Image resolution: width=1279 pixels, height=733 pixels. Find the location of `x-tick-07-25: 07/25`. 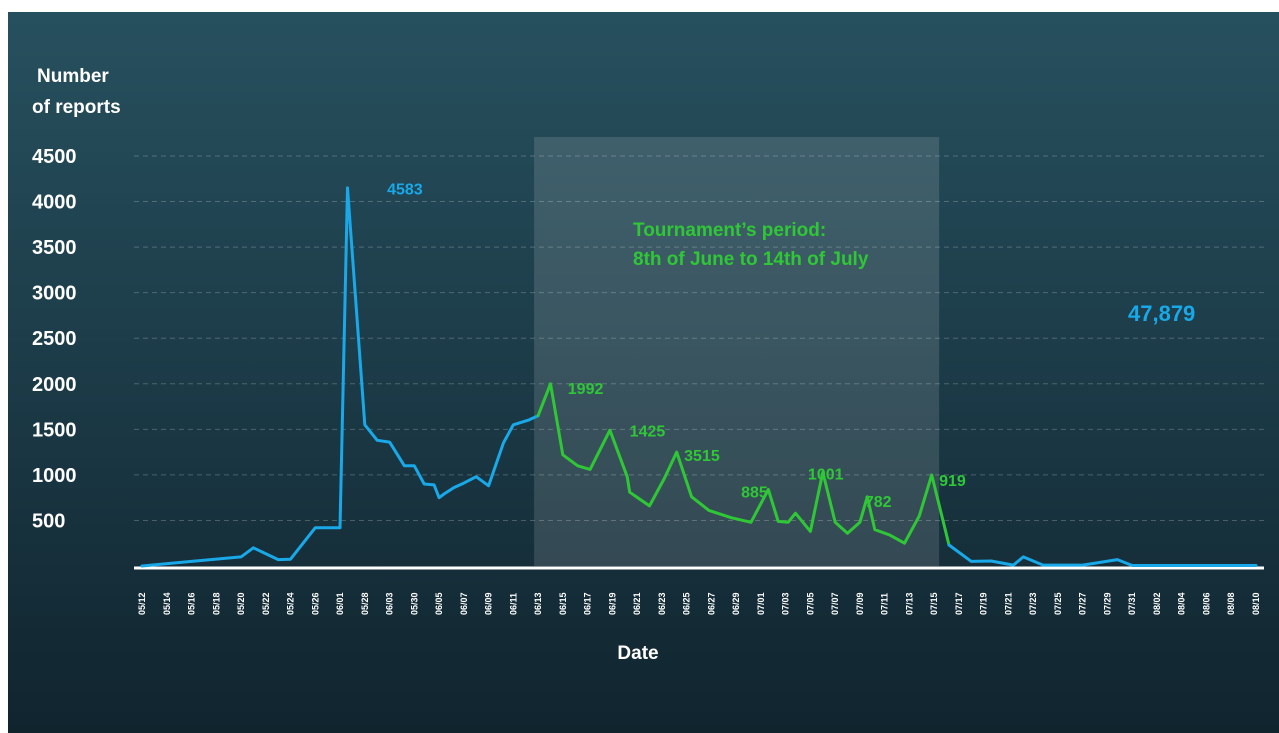

x-tick-07-25: 07/25 is located at coordinates (1058, 603).